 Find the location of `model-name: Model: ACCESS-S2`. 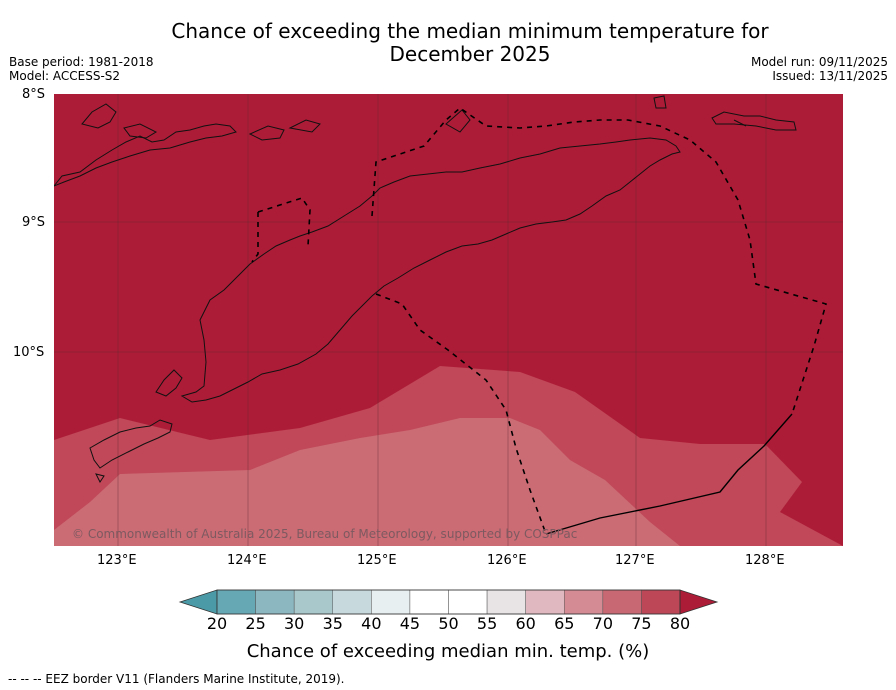

model-name: Model: ACCESS-S2 is located at coordinates (65, 75).